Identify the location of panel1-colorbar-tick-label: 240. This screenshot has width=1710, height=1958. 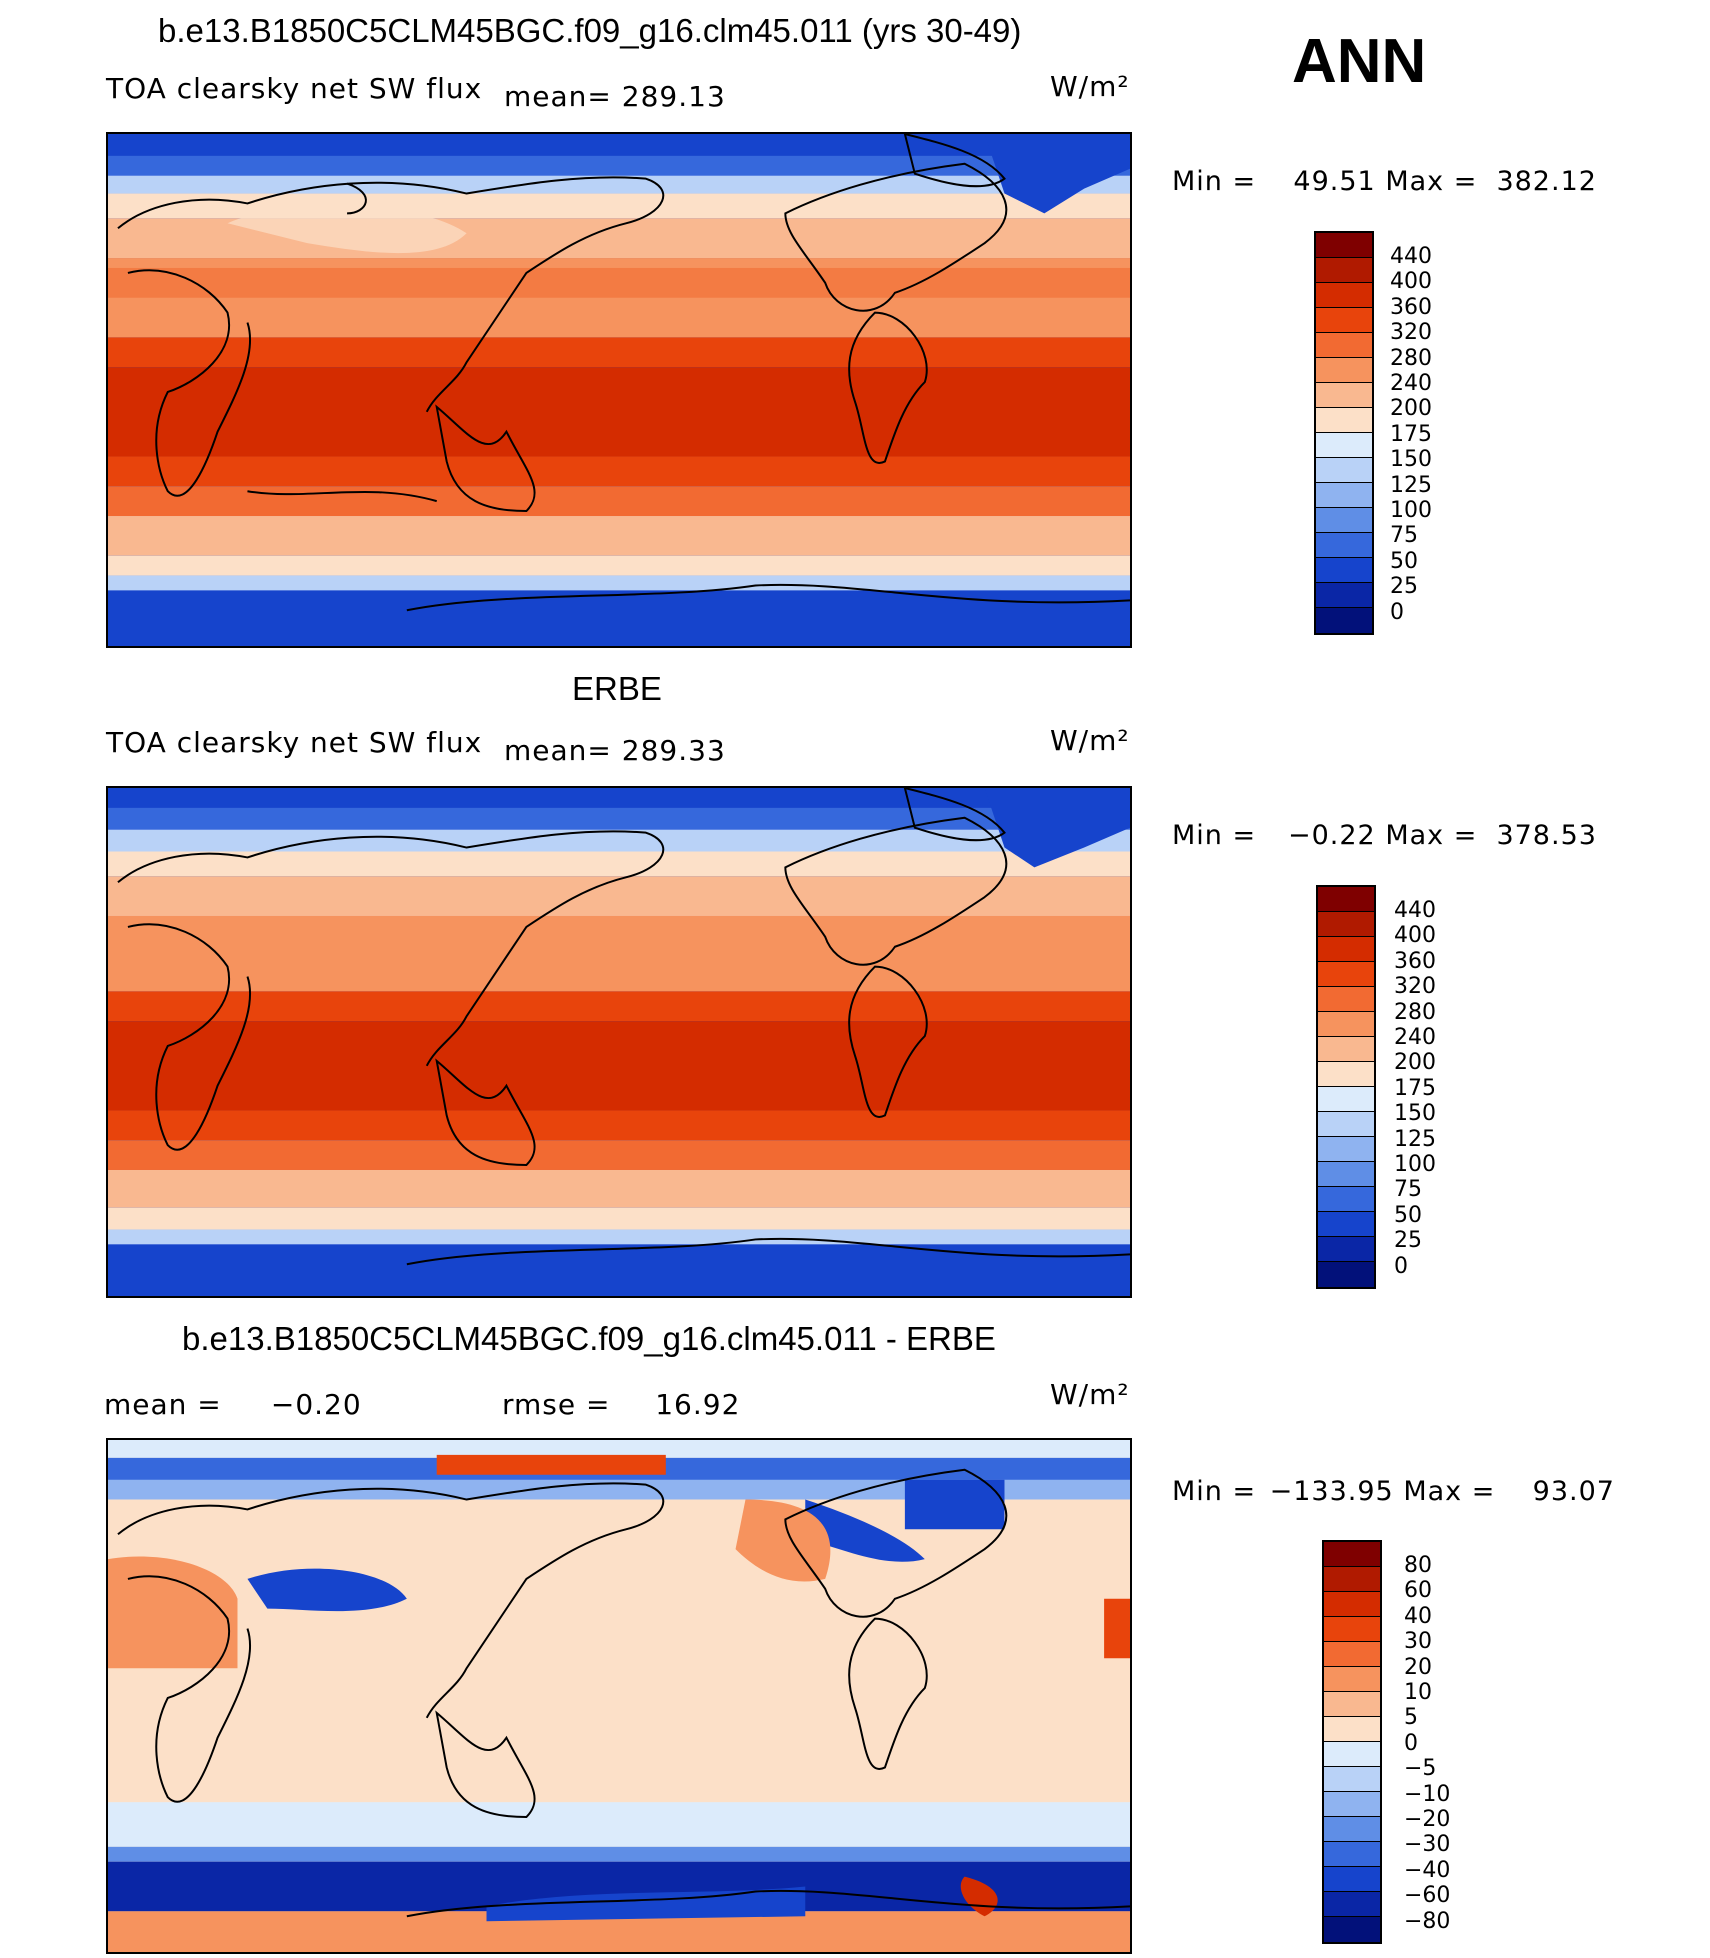
(1411, 384).